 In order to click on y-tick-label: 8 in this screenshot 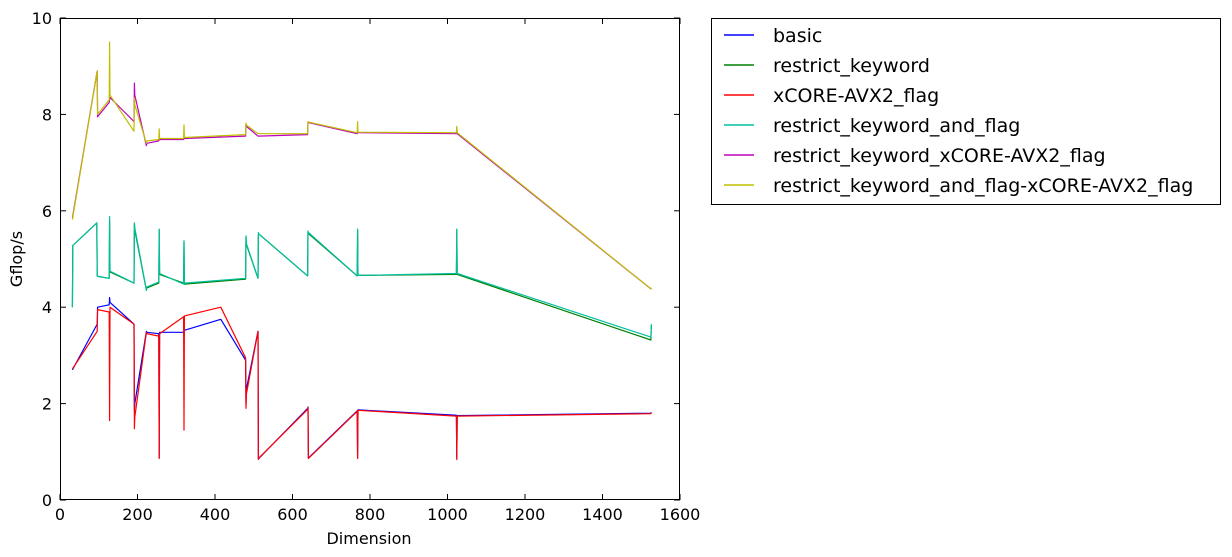, I will do `click(47, 114)`.